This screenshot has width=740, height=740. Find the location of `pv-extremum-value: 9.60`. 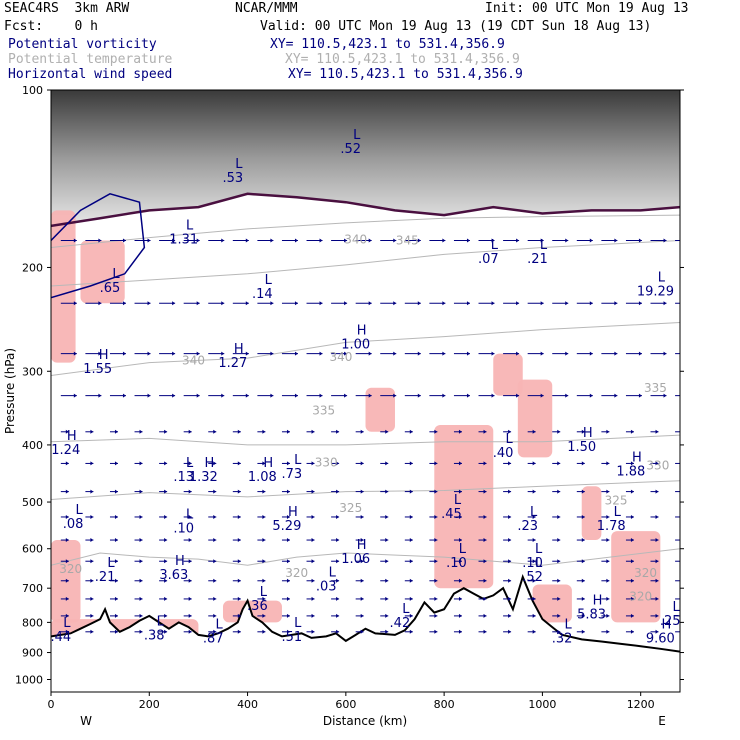

pv-extremum-value: 9.60 is located at coordinates (660, 638).